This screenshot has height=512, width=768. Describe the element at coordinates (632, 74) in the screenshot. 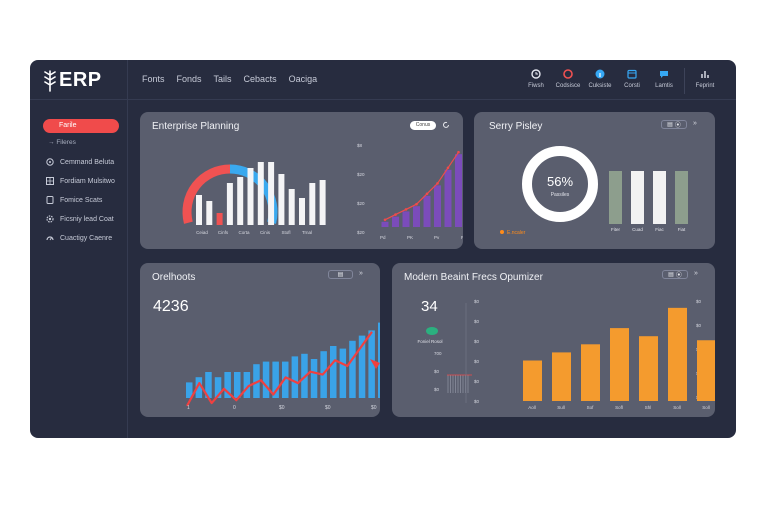

I see `calendar-icon` at that location.